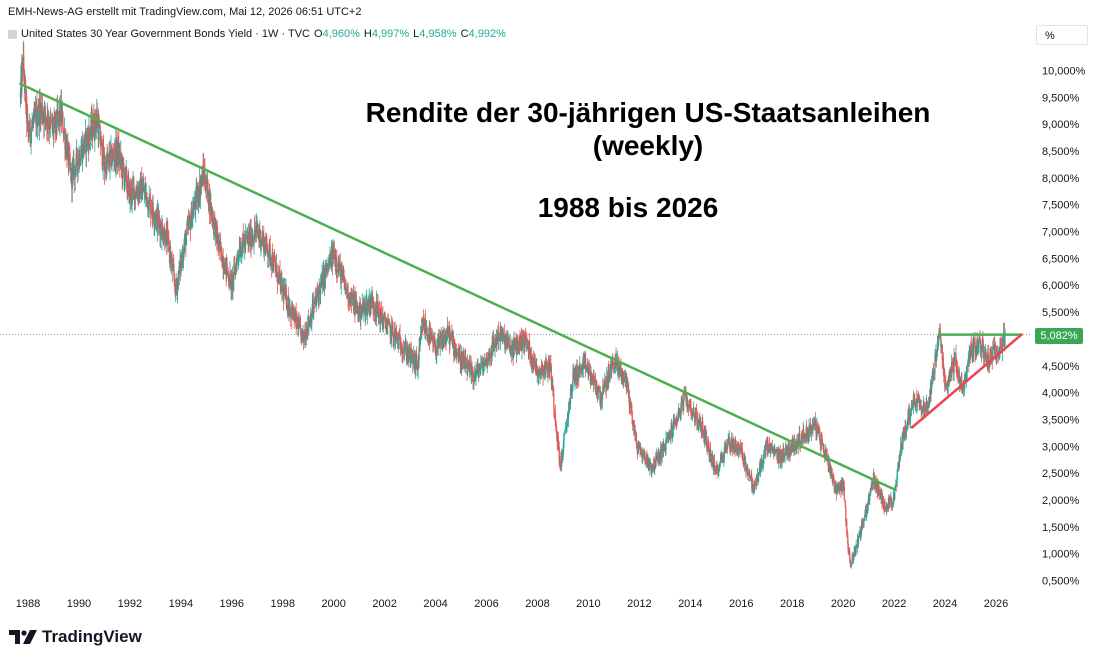 This screenshot has height=662, width=1100. What do you see at coordinates (639, 604) in the screenshot?
I see `x-tick-label: 2012` at bounding box center [639, 604].